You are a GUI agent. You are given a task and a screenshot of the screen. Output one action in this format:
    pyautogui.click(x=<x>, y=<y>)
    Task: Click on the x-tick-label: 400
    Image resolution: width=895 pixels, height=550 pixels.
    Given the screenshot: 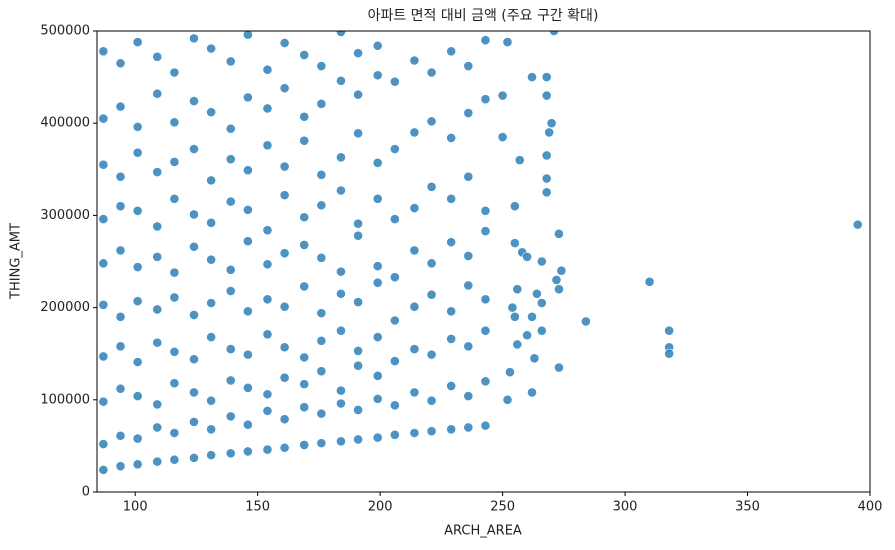 What is the action you would take?
    pyautogui.click(x=870, y=507)
    